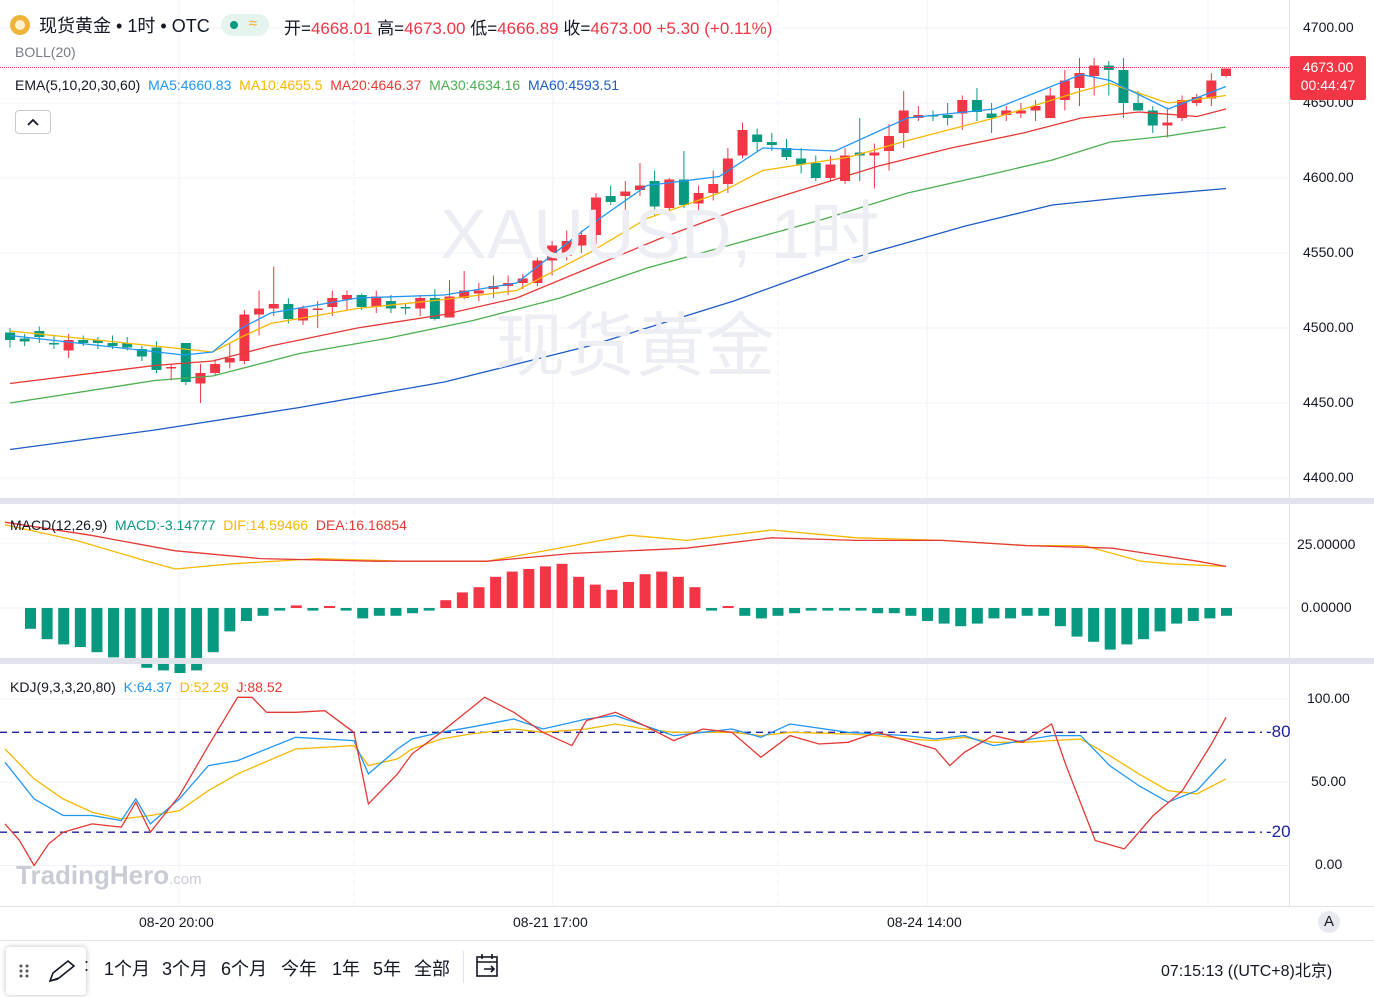 The image size is (1374, 997). What do you see at coordinates (299, 969) in the screenshot?
I see `range-ytd-button: 今年` at bounding box center [299, 969].